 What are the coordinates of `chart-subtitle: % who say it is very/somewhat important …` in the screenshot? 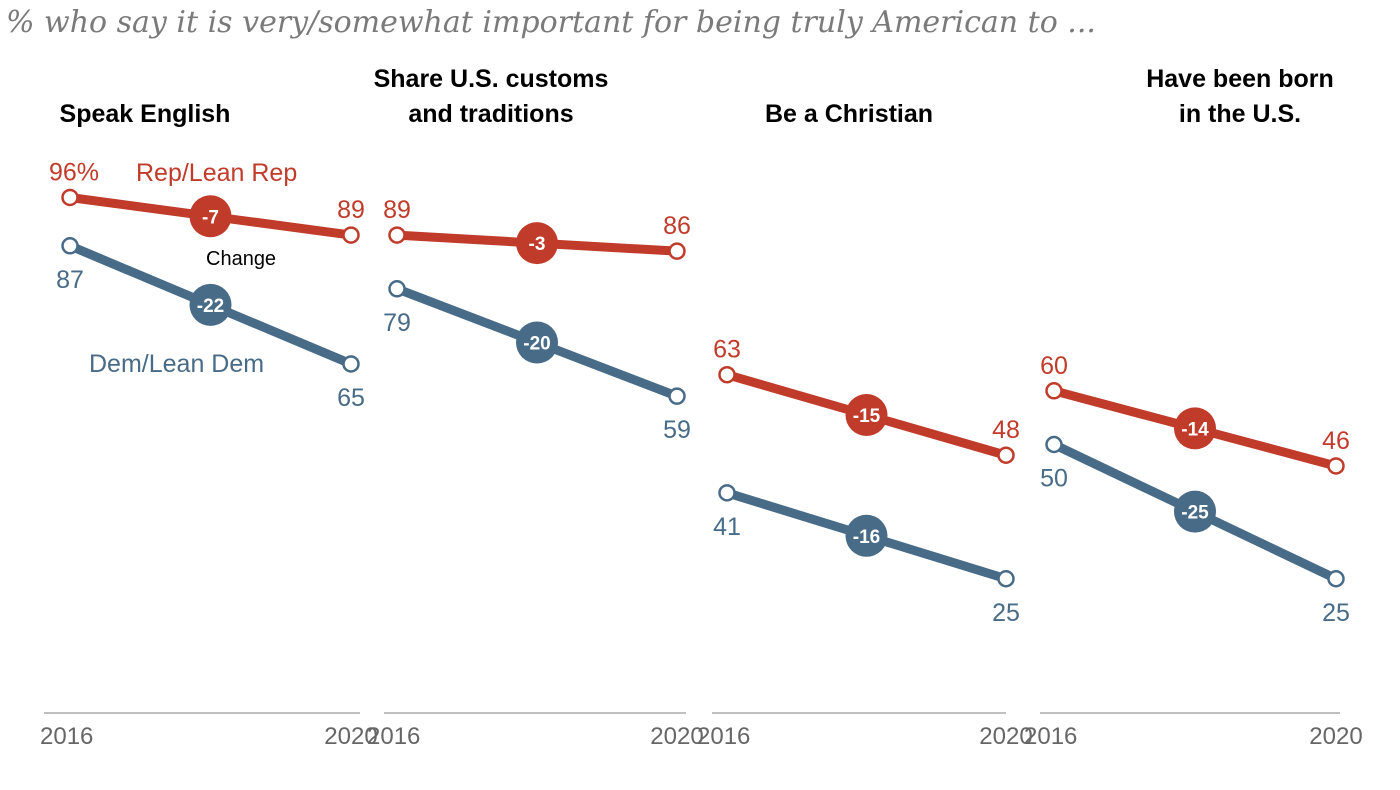 It's located at (551, 22).